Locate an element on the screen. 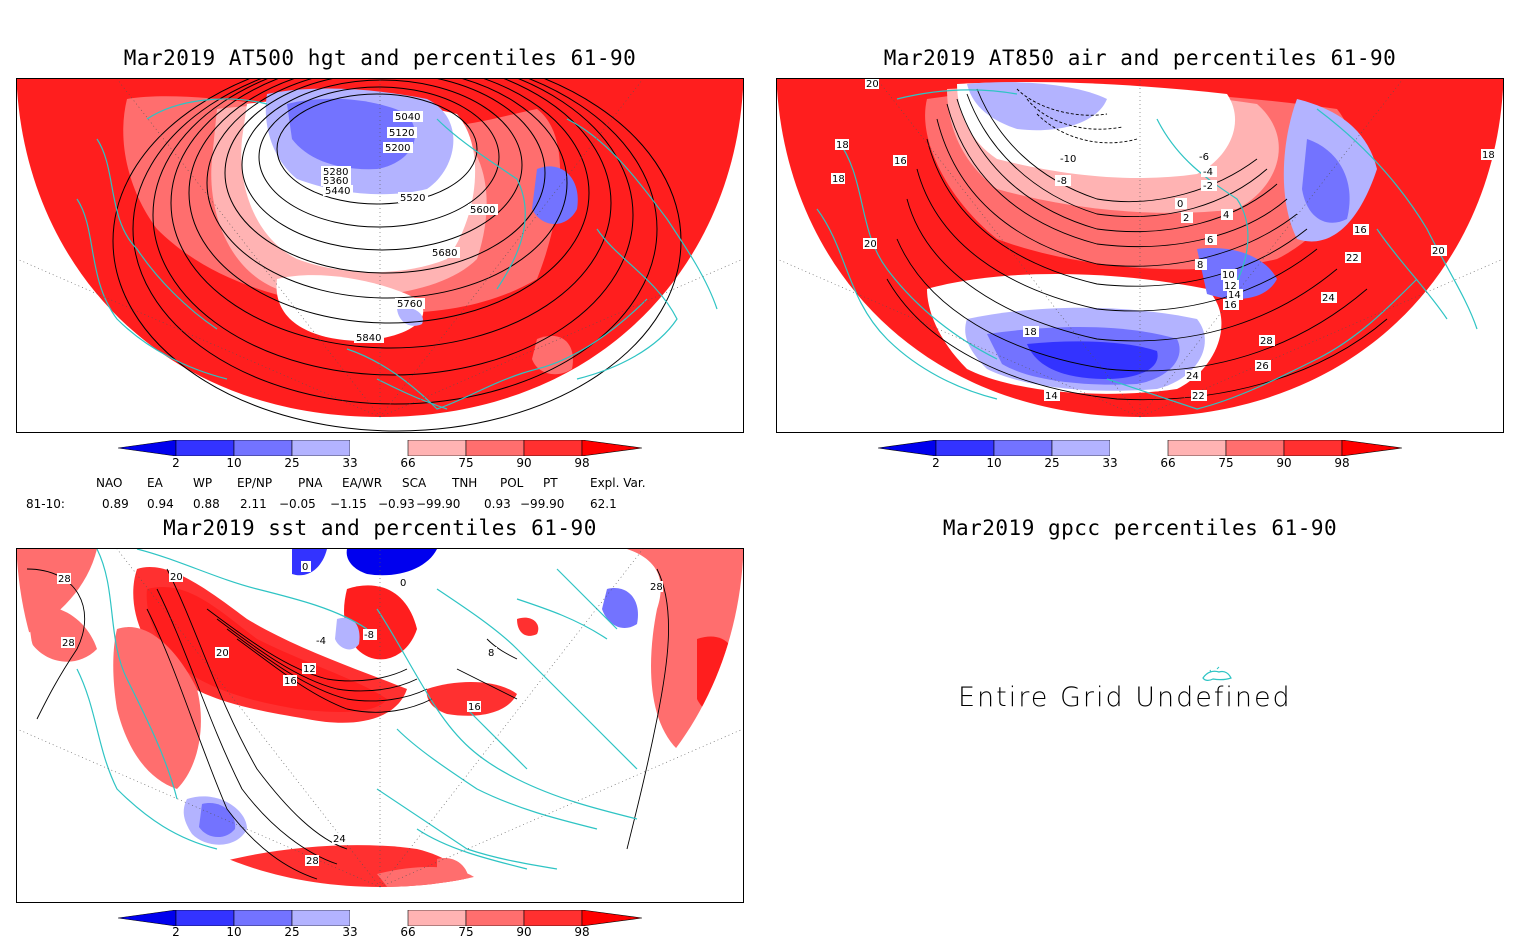 This screenshot has height=940, width=1520. hgt-label-5440: 5440 is located at coordinates (337, 191).